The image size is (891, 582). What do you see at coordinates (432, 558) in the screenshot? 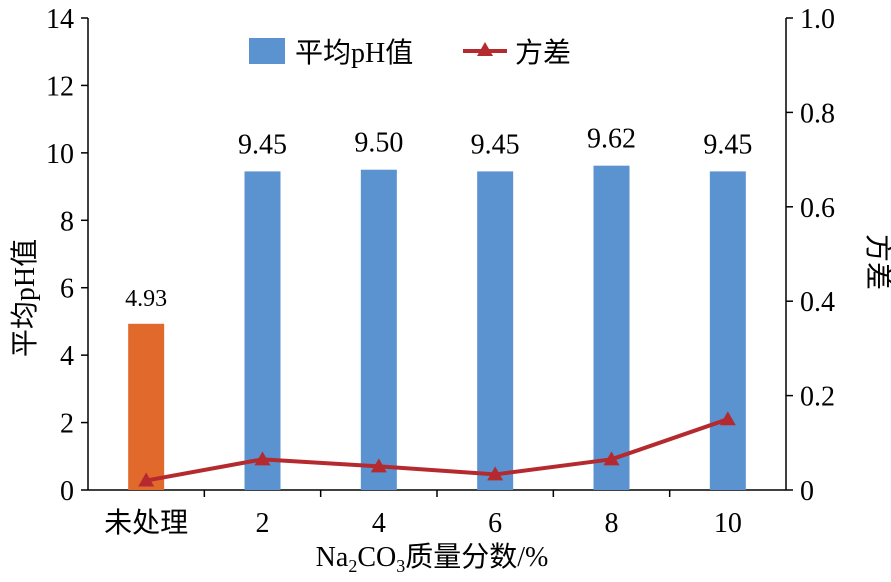
I see `x-axis-label: Na2CO3质量分数/%` at bounding box center [432, 558].